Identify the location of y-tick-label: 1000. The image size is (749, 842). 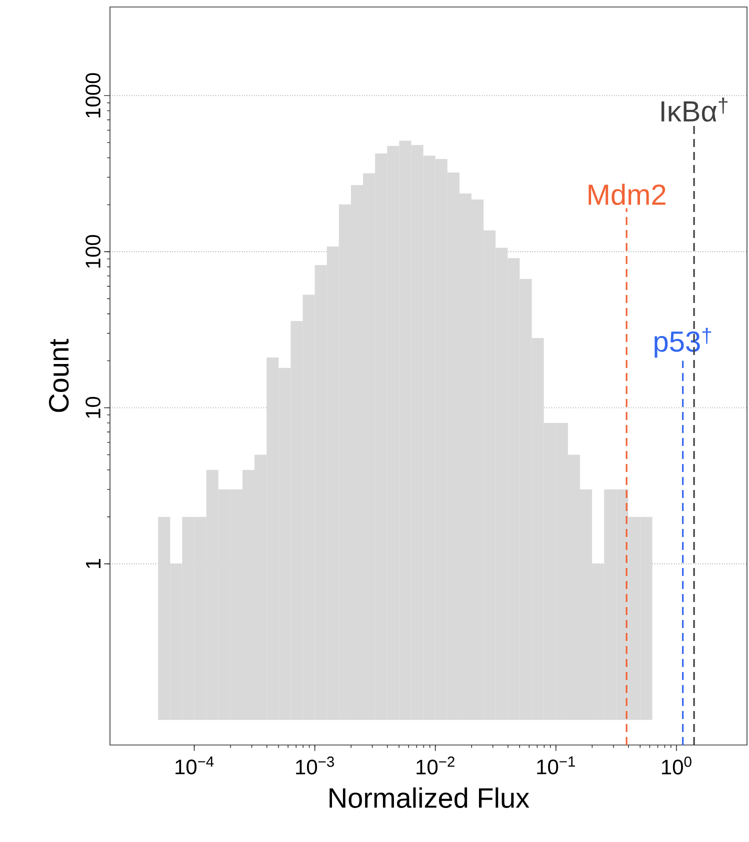
(93, 95).